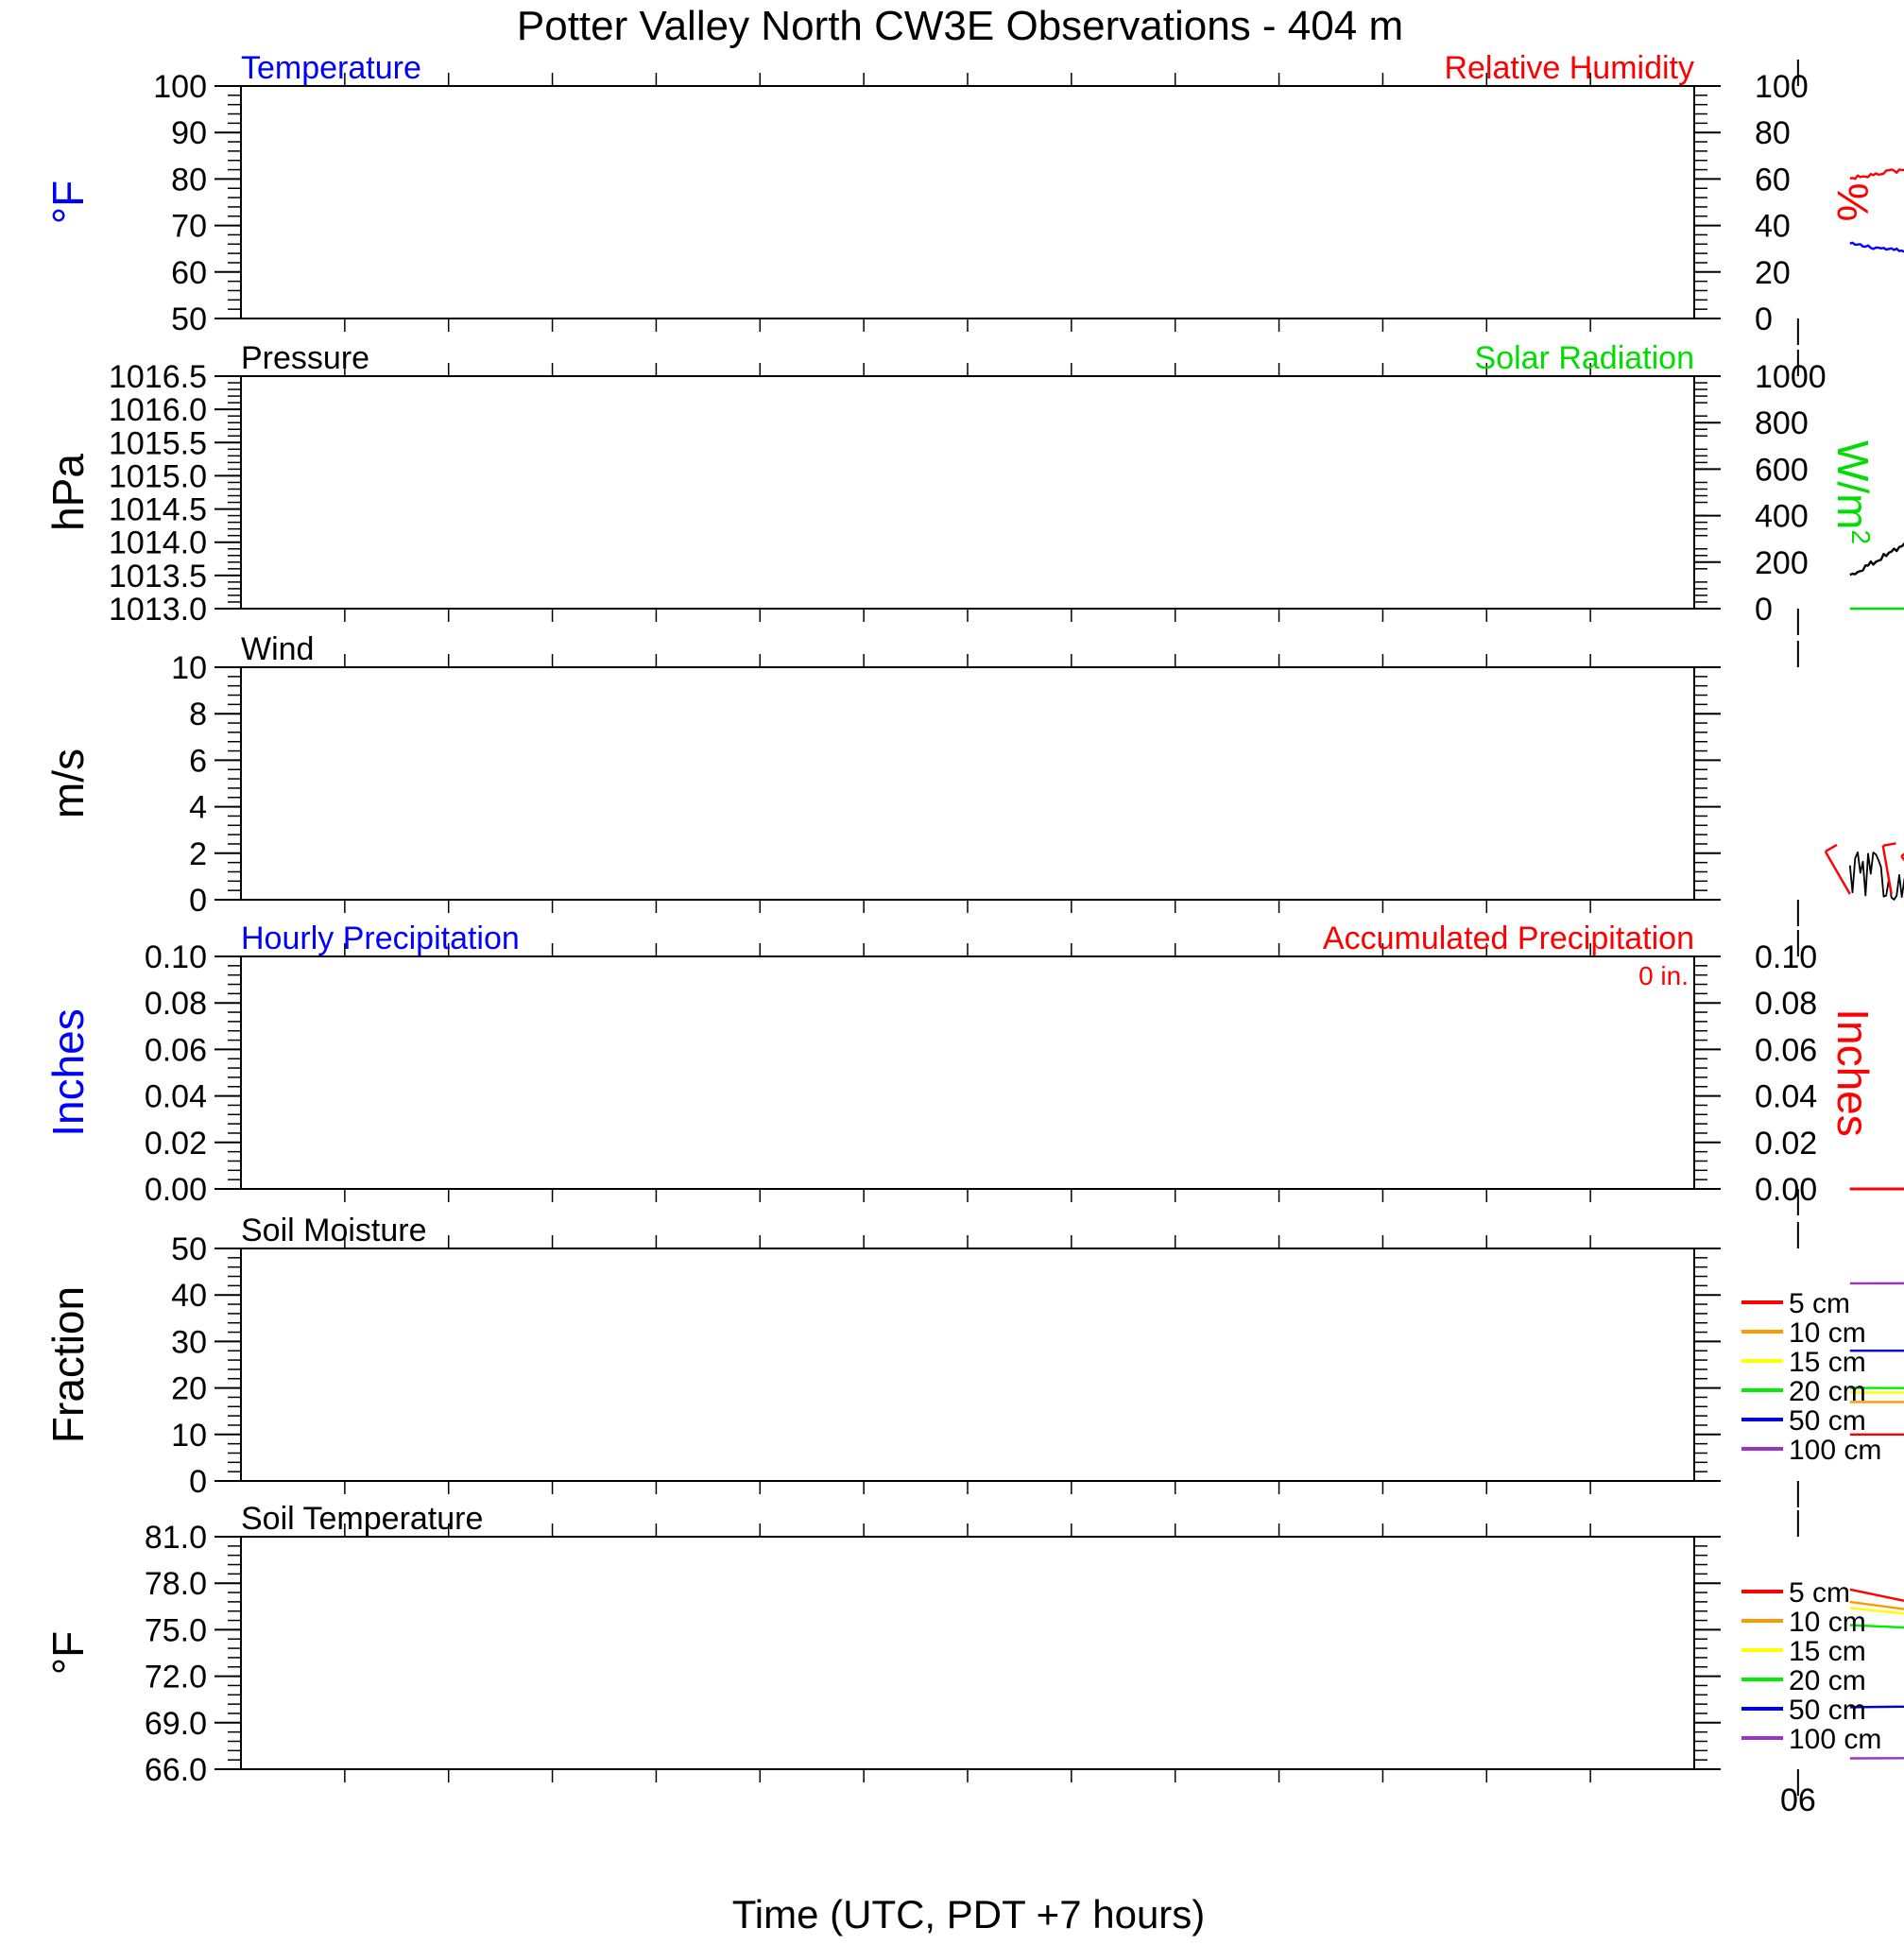 This screenshot has height=1945, width=1904. Describe the element at coordinates (158, 377) in the screenshot. I see `y-left-tick-label: 1016.5` at that location.